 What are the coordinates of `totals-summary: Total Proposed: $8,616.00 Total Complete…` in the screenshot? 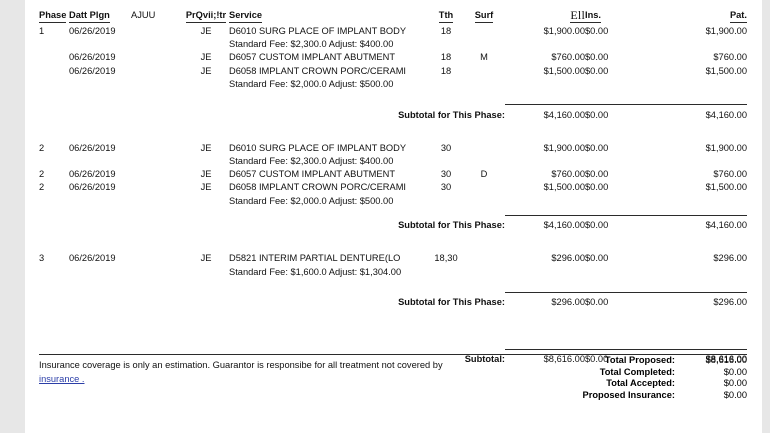 It's located at (665, 378).